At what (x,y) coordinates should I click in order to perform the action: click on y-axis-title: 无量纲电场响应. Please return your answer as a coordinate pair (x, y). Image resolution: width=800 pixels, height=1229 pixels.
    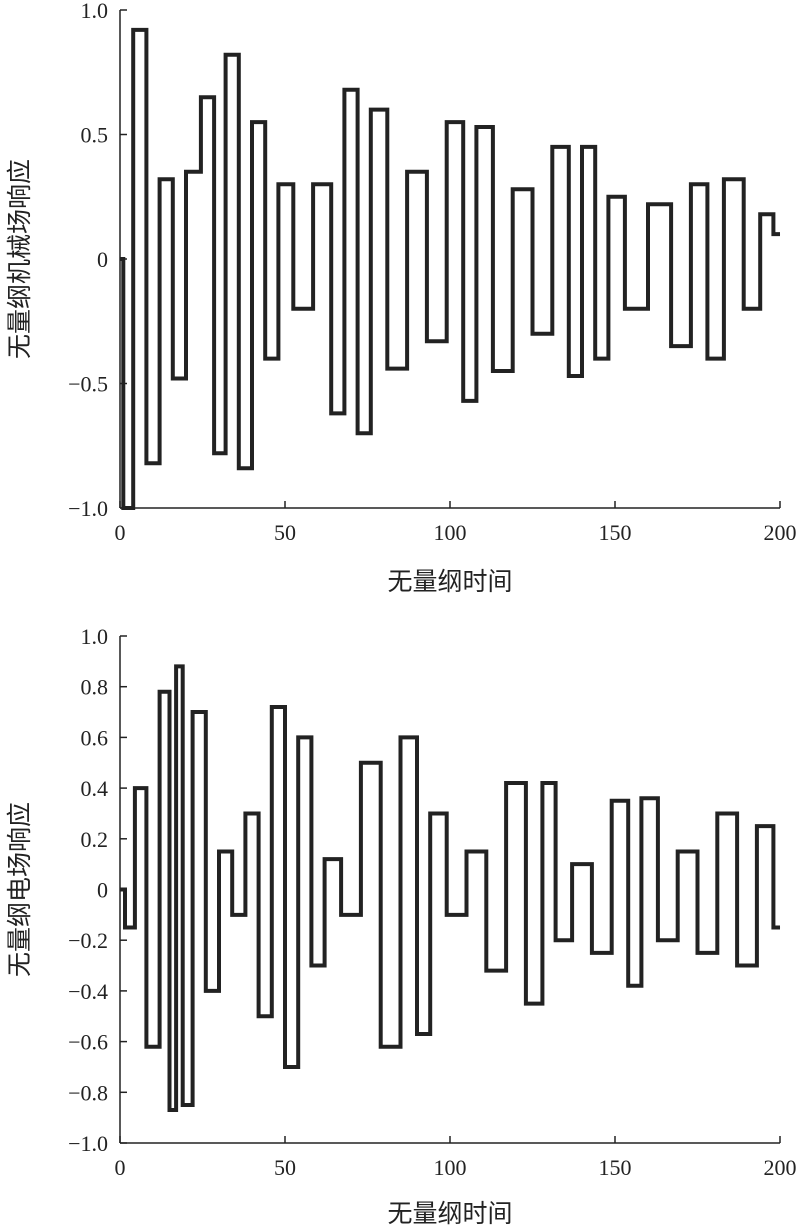
    Looking at the image, I should click on (20, 889).